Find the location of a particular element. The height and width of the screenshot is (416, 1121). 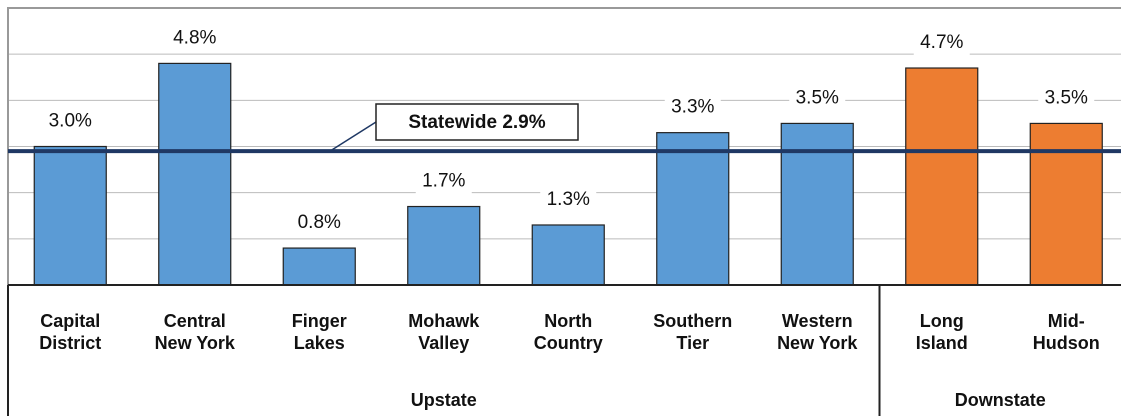

group-label: Downstate is located at coordinates (1000, 400).